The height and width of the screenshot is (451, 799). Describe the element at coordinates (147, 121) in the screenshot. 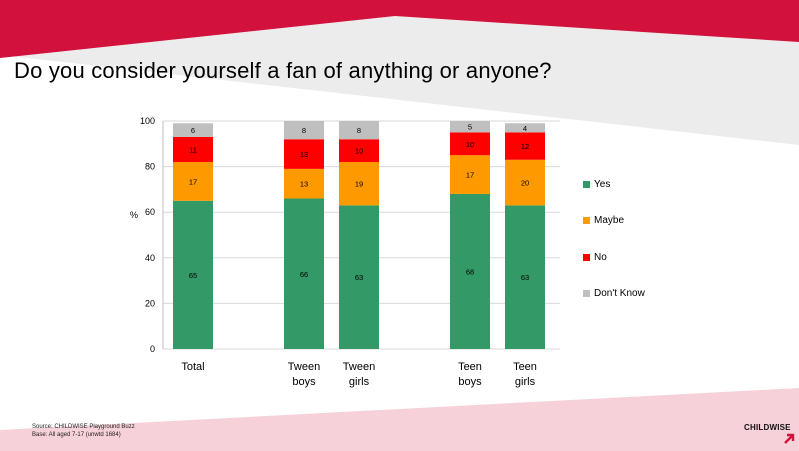

I see `y-tick-label: 100` at that location.